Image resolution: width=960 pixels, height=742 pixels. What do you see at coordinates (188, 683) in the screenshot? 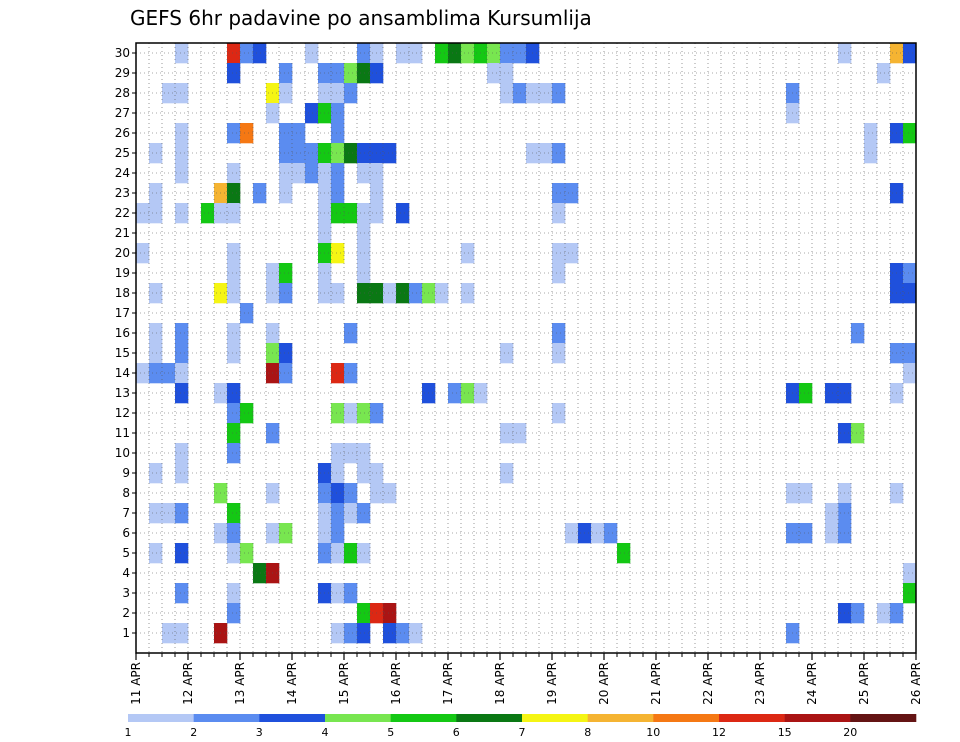
I see `x-tick-label: 12 APR` at bounding box center [188, 683].